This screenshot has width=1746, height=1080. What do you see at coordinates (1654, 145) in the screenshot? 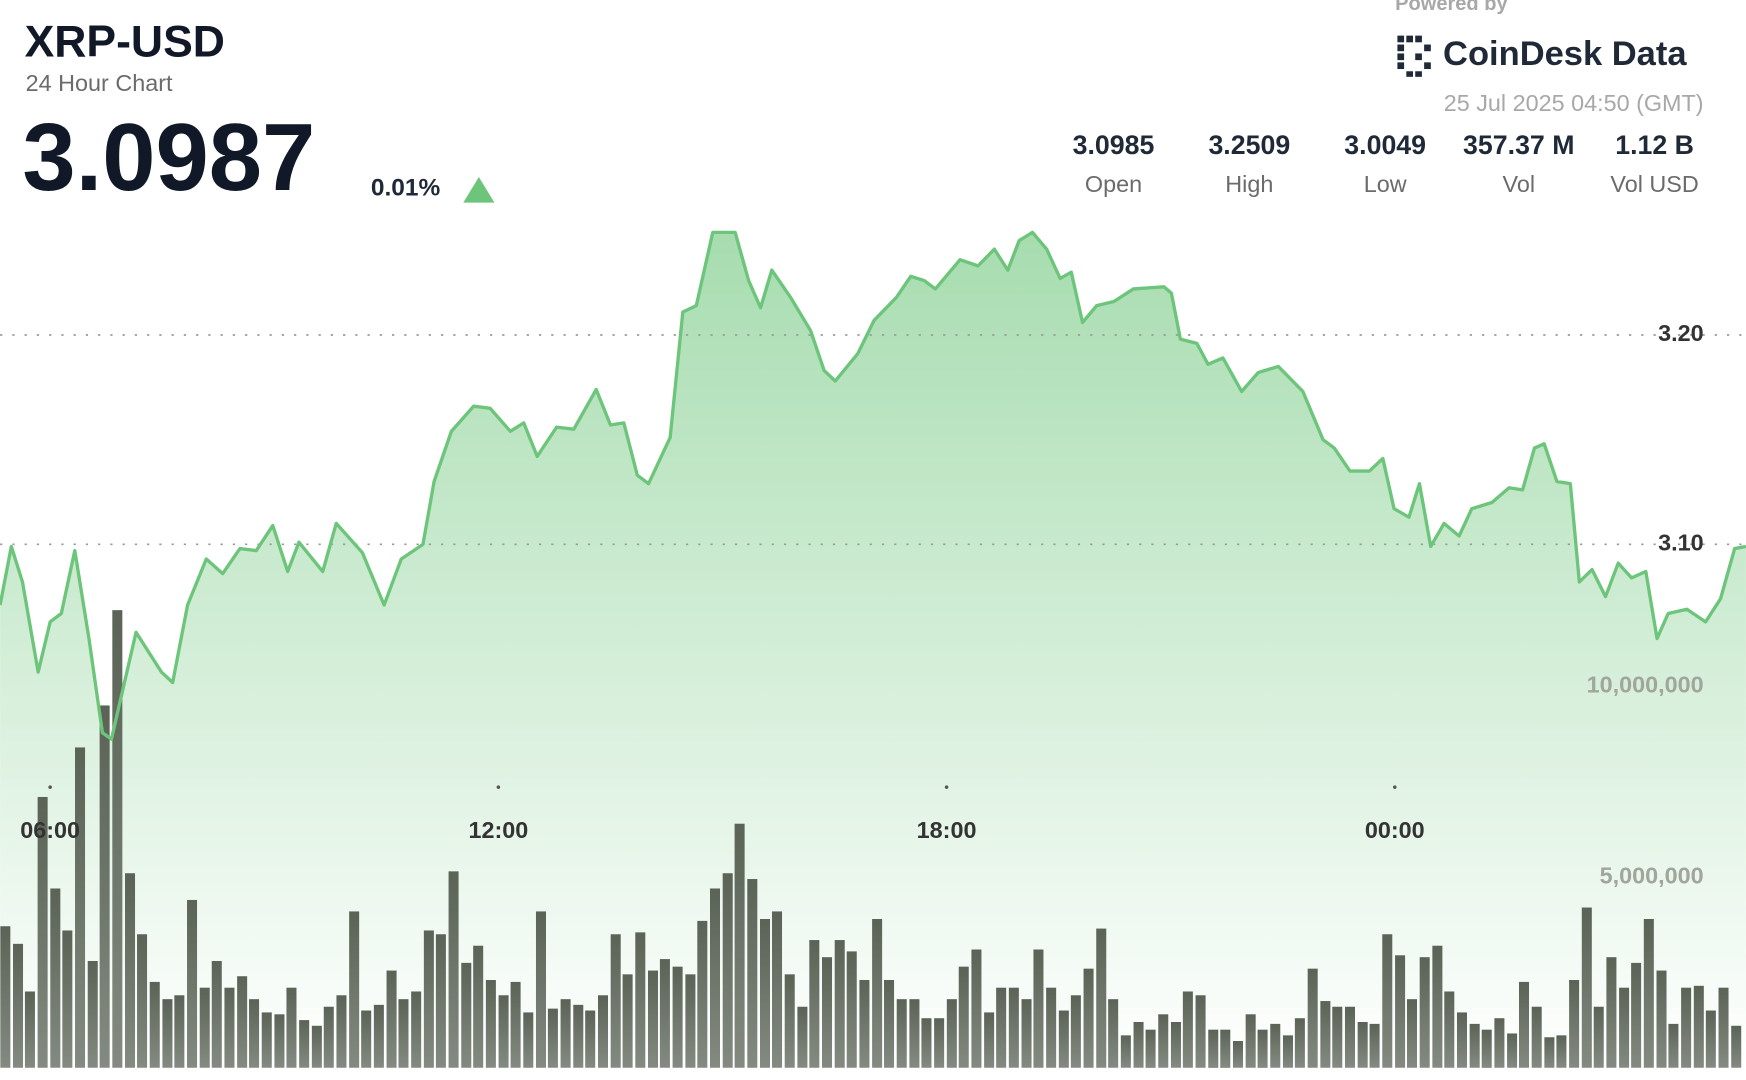
I see `stat-value: 1.12 B` at bounding box center [1654, 145].